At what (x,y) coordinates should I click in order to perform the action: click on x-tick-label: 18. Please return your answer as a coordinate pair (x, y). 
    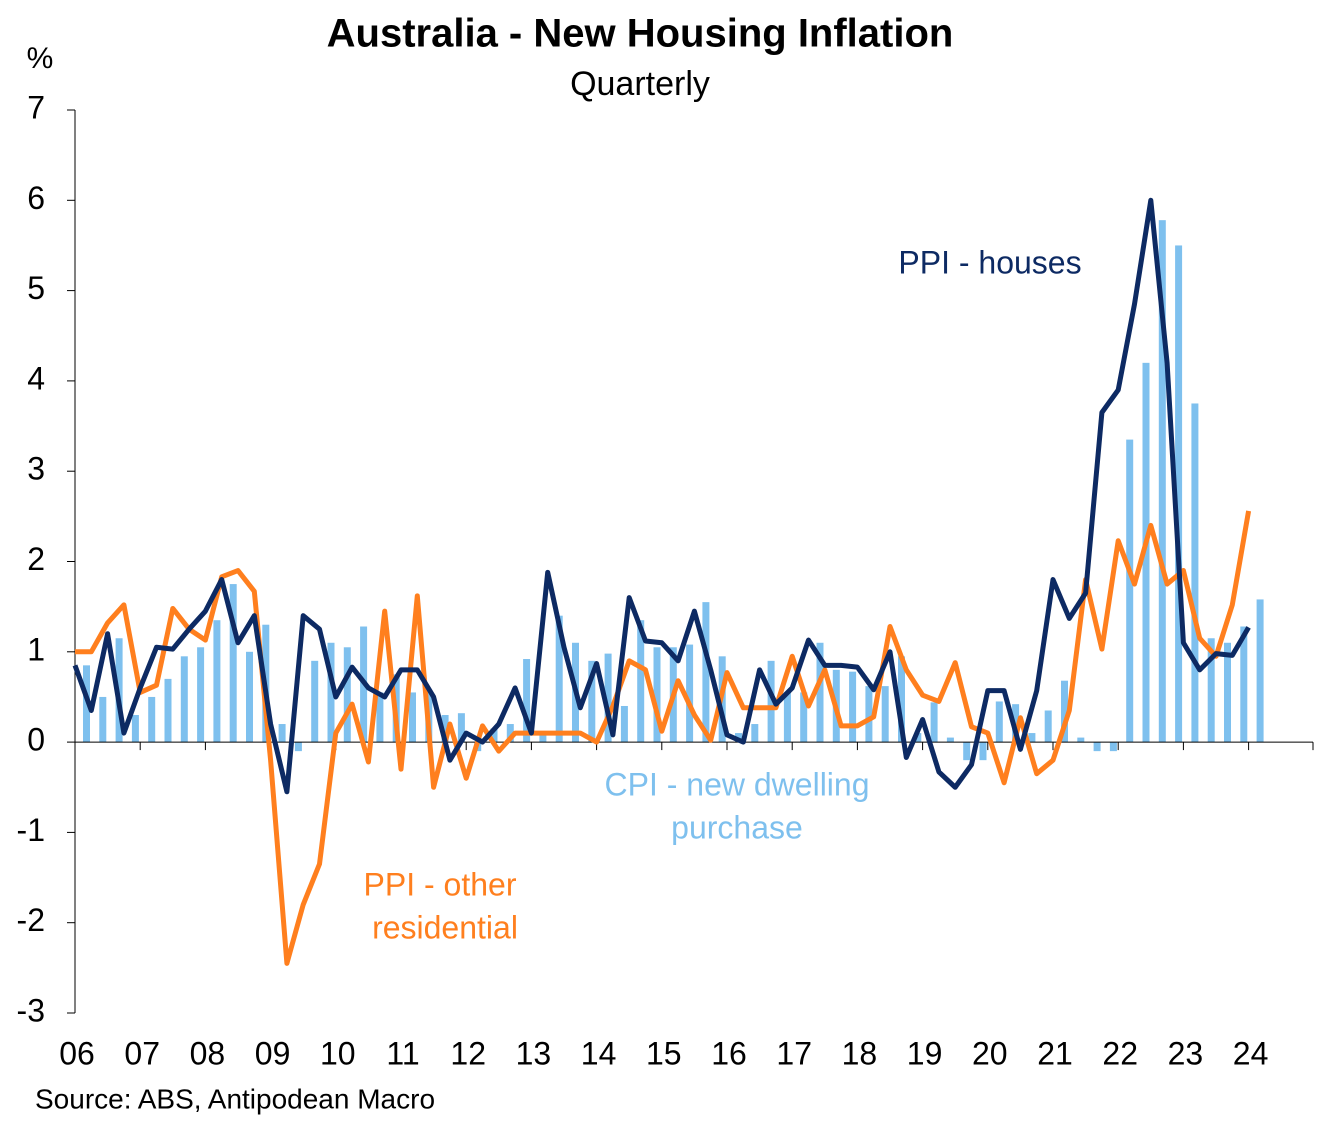
    Looking at the image, I should click on (860, 1053).